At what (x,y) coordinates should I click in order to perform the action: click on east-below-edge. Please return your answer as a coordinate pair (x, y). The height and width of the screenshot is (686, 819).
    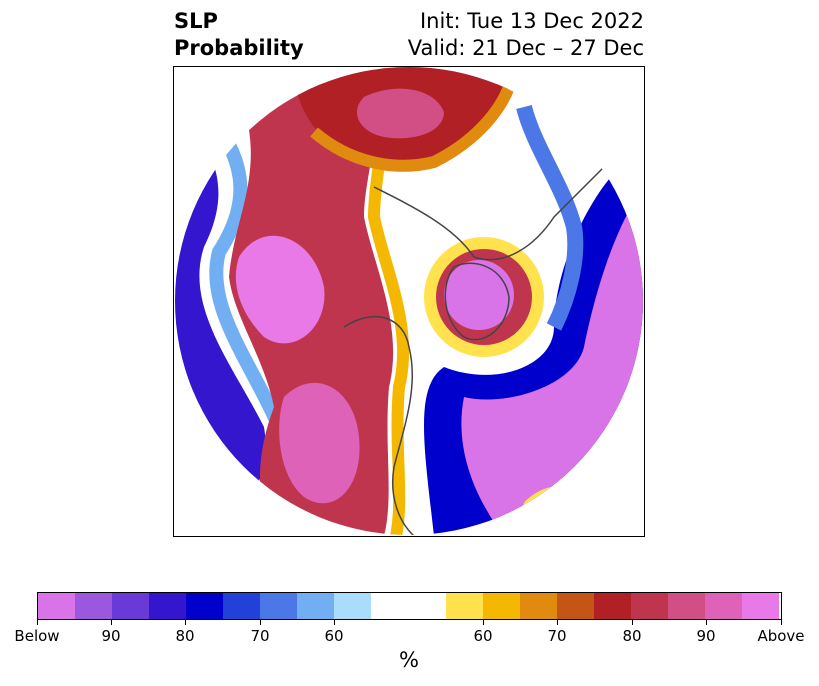
    Looking at the image, I should click on (550, 217).